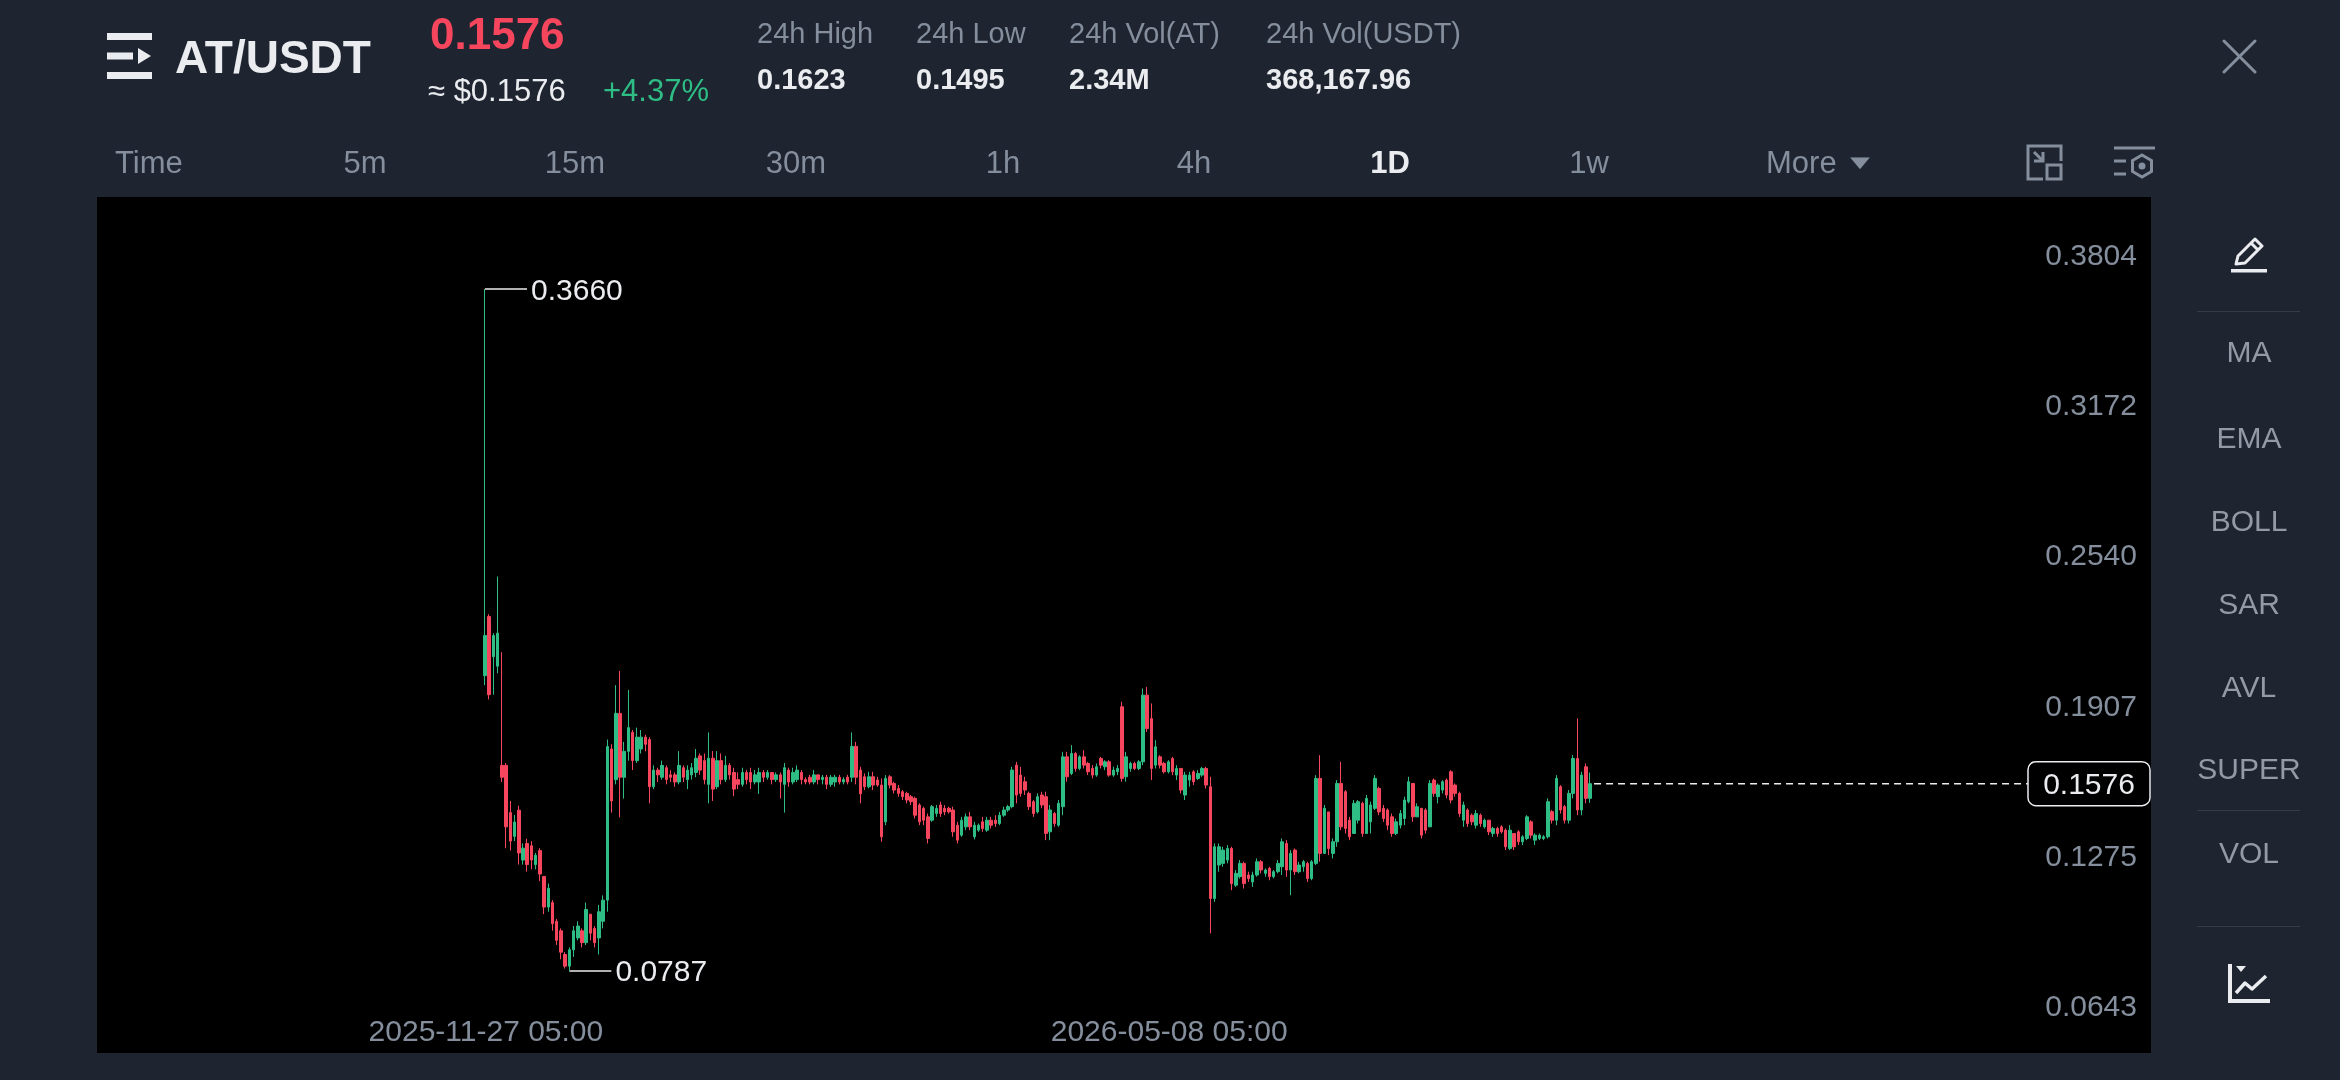  What do you see at coordinates (2091, 1005) in the screenshot?
I see `y-tick-label: 0.0643` at bounding box center [2091, 1005].